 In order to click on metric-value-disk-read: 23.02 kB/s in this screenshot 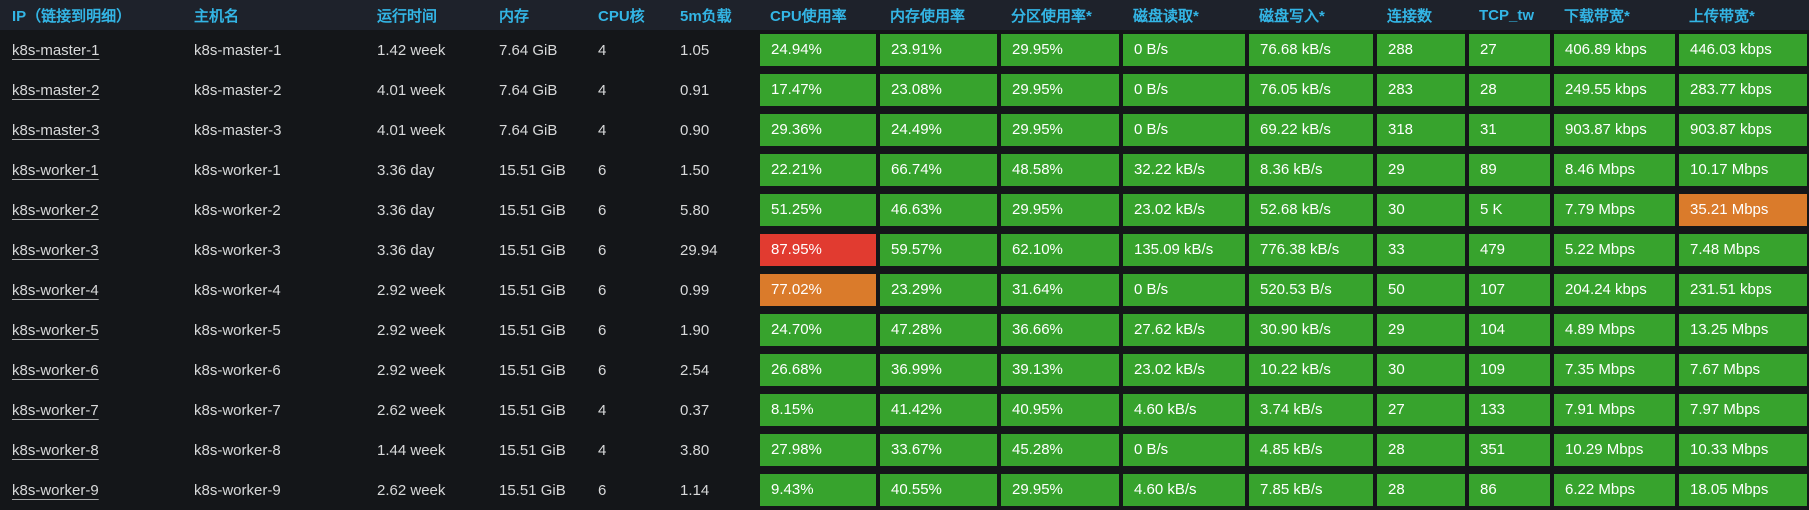, I will do `click(1184, 370)`.